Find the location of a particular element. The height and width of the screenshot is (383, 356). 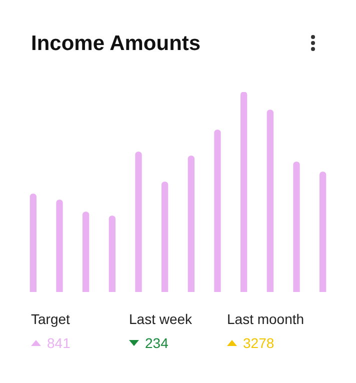

text: Target is located at coordinates (50, 319).